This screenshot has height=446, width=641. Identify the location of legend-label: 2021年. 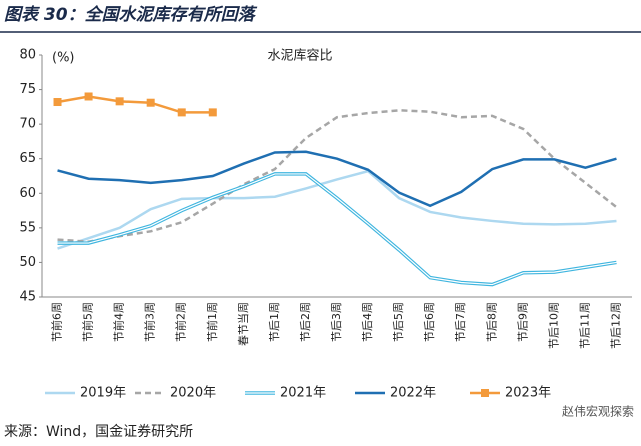
(303, 393).